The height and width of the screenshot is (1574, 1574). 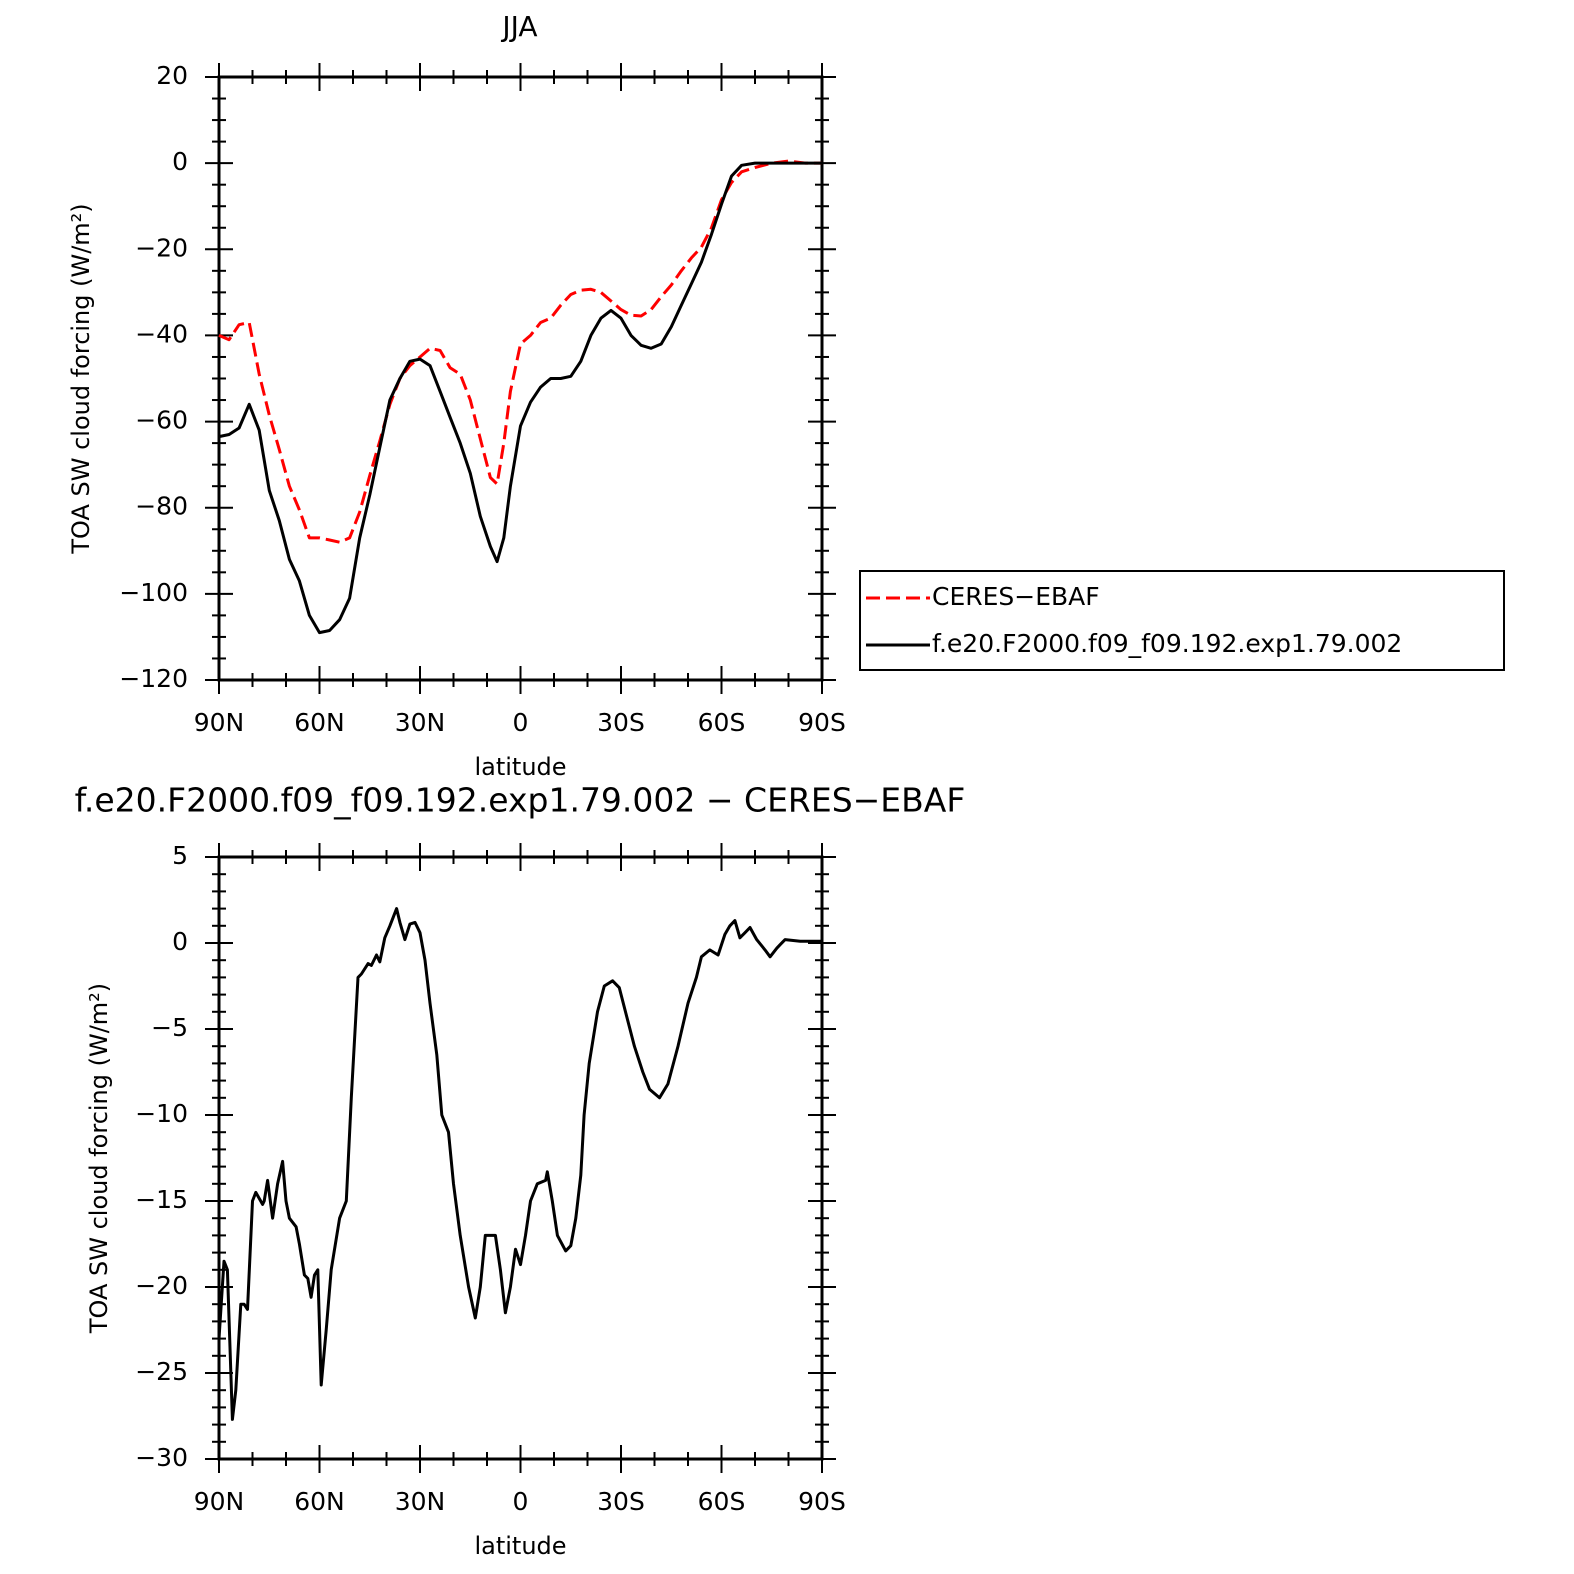 What do you see at coordinates (161, 1113) in the screenshot?
I see `y-tick-label: −10` at bounding box center [161, 1113].